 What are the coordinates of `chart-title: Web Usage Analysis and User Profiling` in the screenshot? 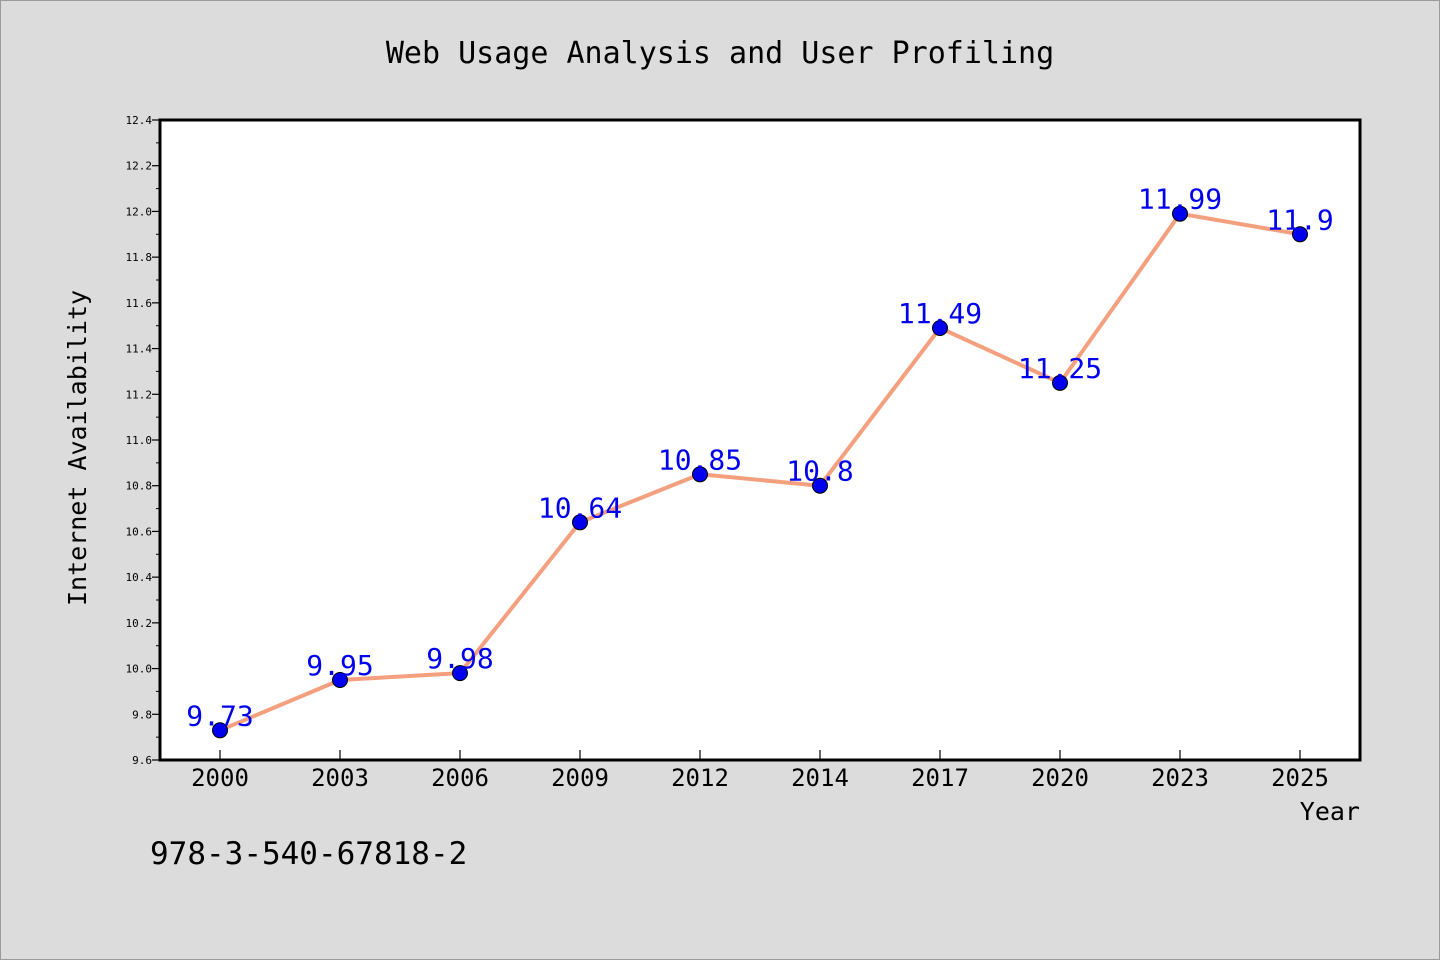 It's located at (720, 53).